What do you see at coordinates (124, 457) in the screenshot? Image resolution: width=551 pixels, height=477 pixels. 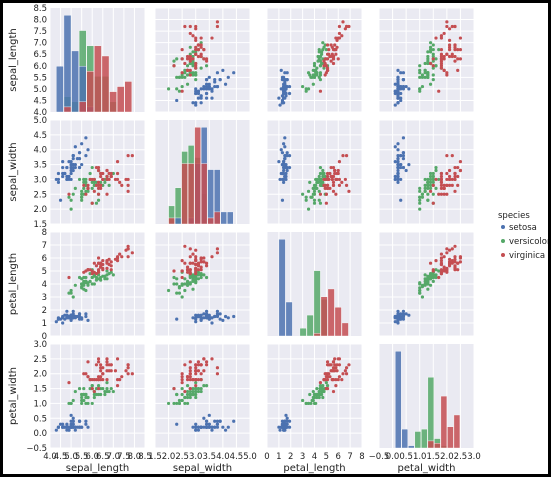 I see `x-tick-label: 7.5` at bounding box center [124, 457].